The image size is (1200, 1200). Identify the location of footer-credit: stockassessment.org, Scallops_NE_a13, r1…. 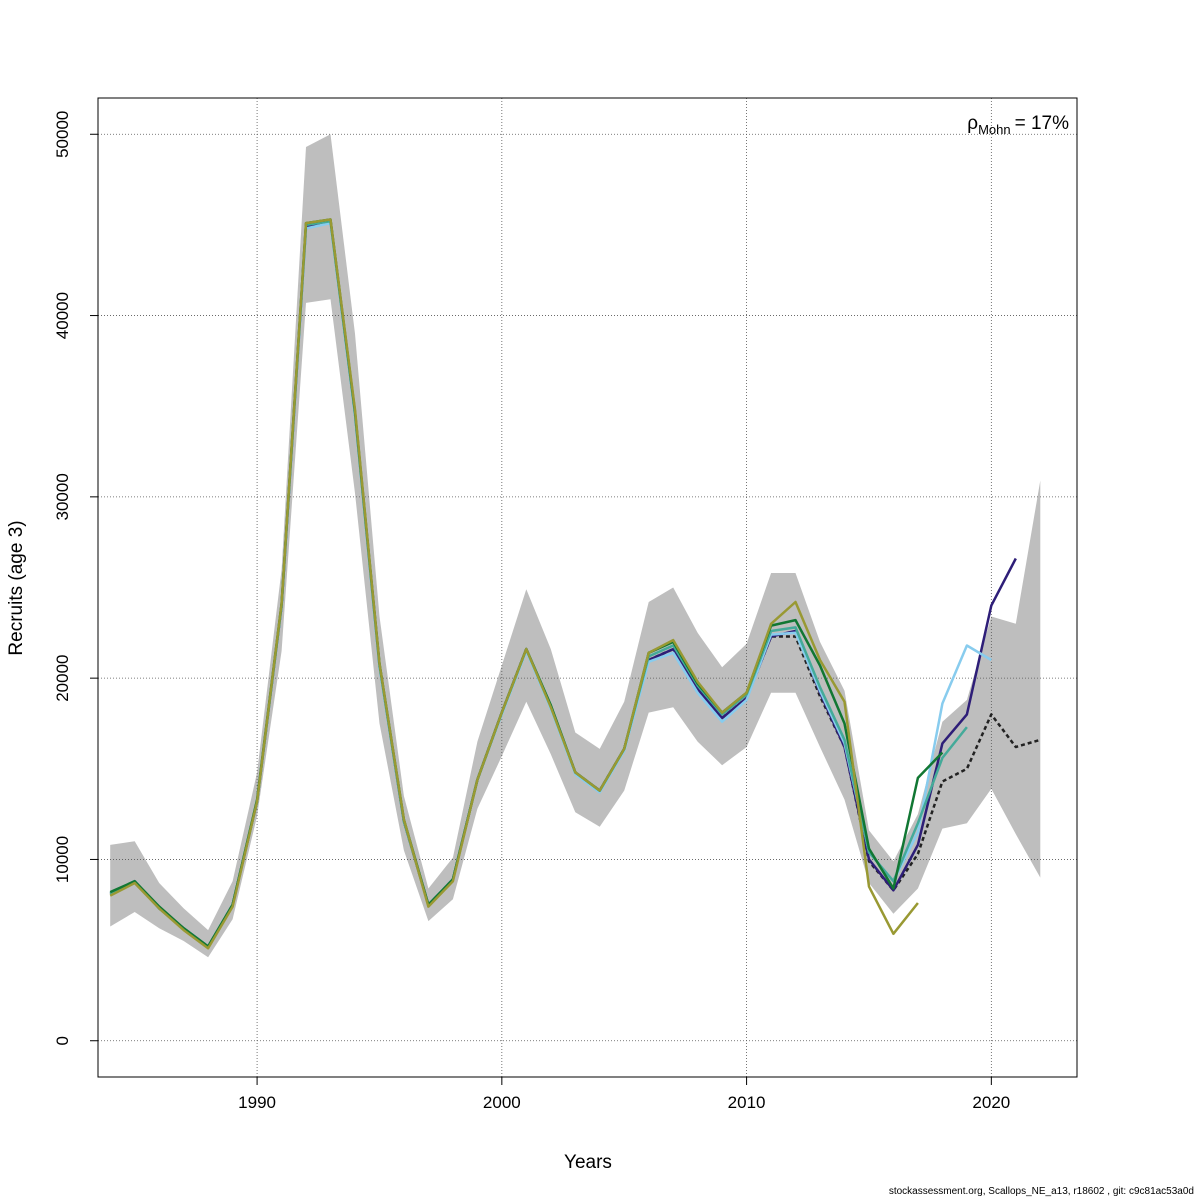
(1041, 1191).